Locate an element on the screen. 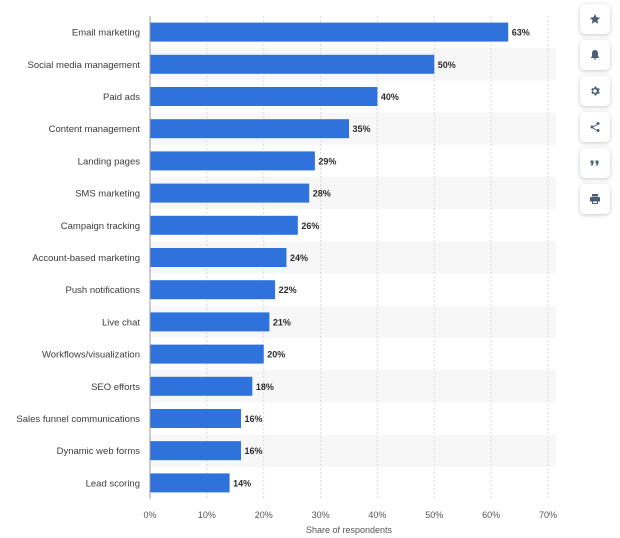  chart-toolbar is located at coordinates (595, 112).